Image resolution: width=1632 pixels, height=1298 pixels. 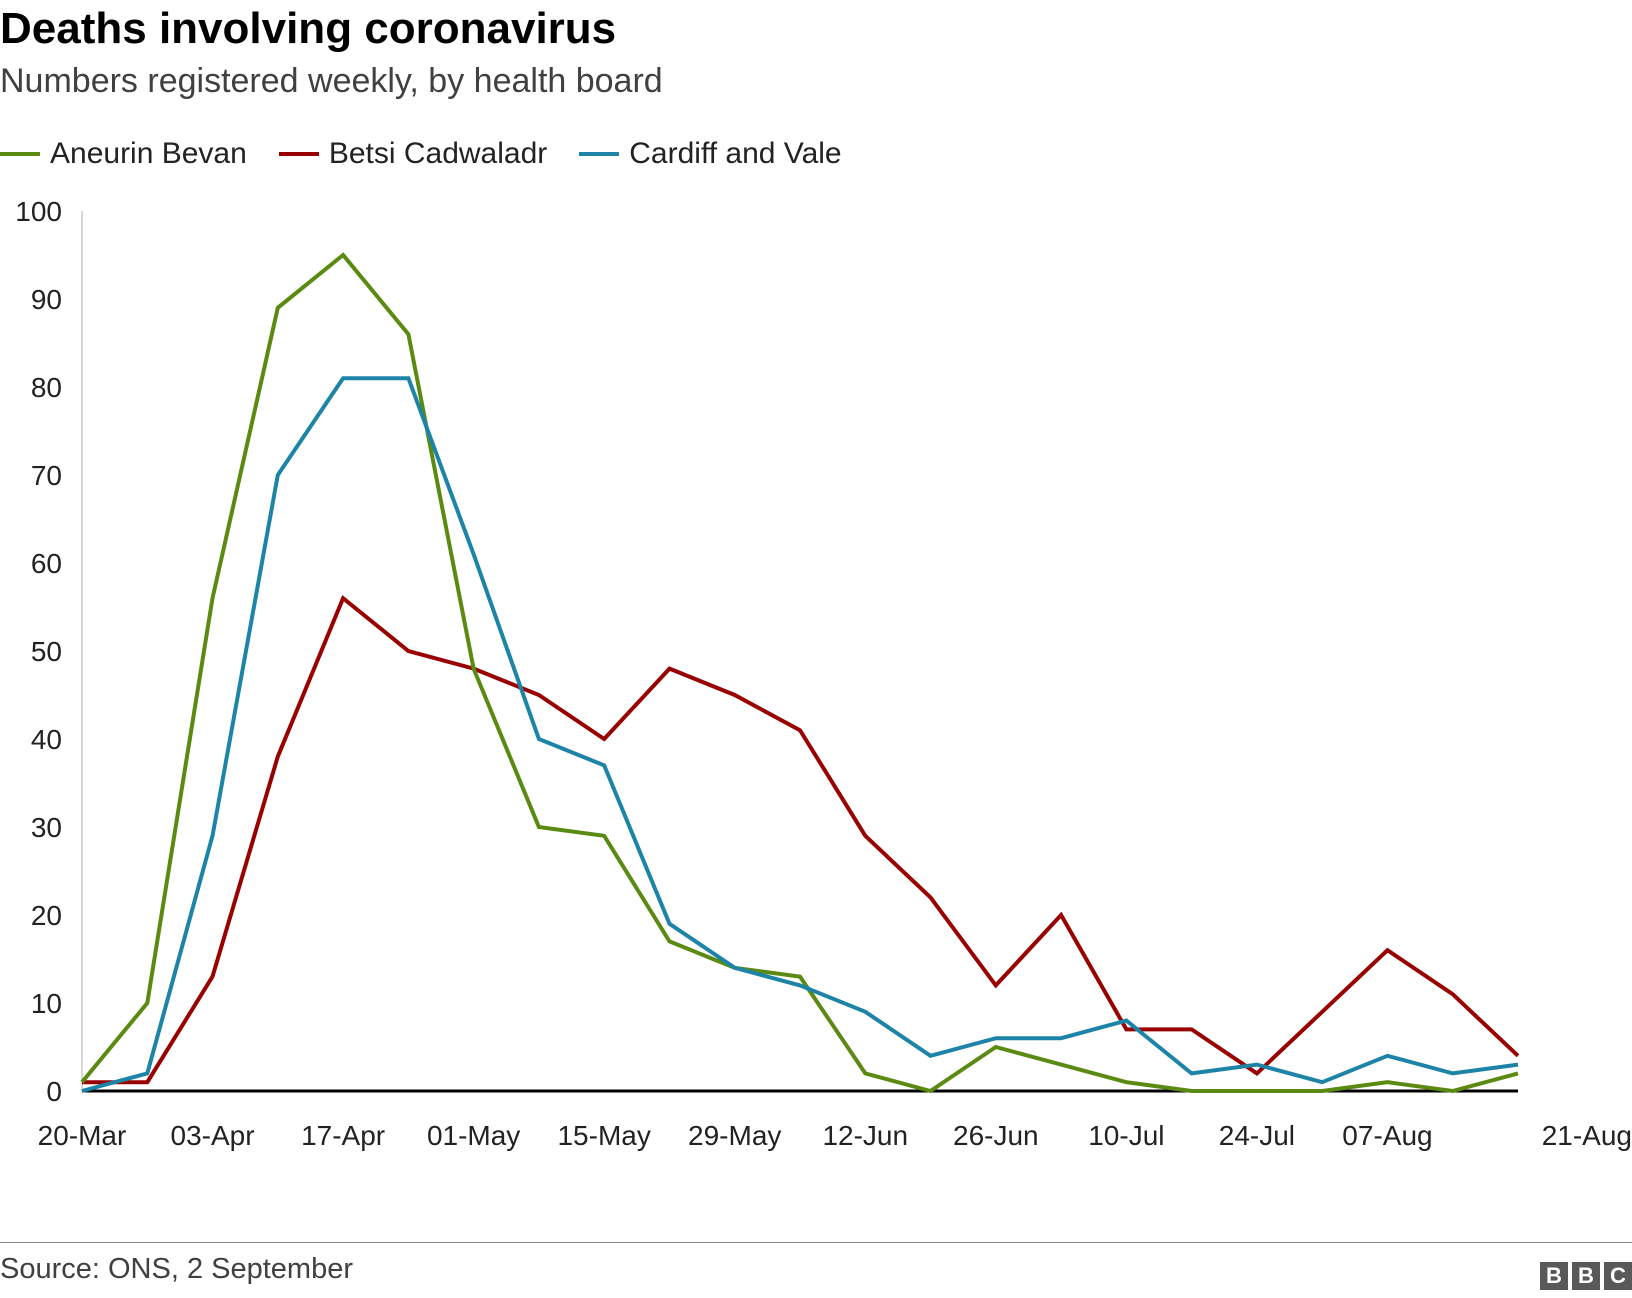 I want to click on y-tick-label: 0, so click(x=54, y=1091).